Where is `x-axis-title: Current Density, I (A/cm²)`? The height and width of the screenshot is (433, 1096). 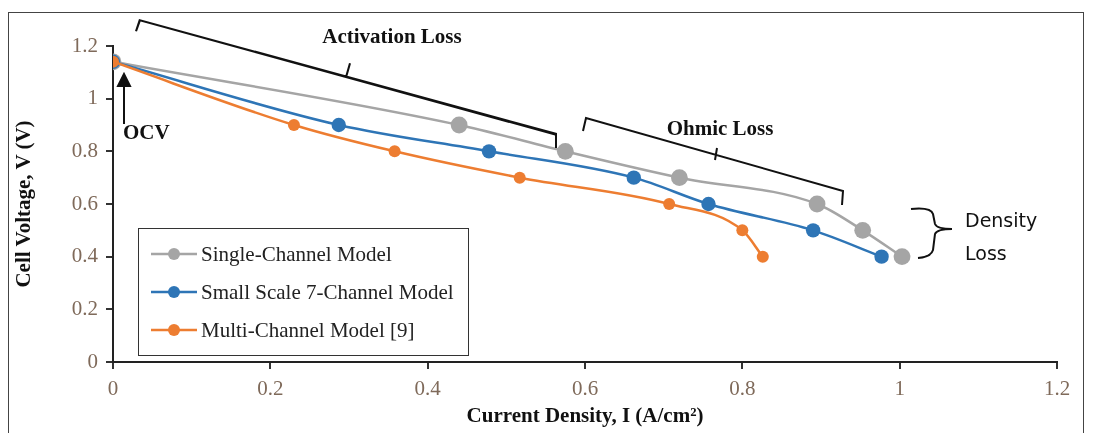
x-axis-title: Current Density, I (A/cm²) is located at coordinates (585, 414).